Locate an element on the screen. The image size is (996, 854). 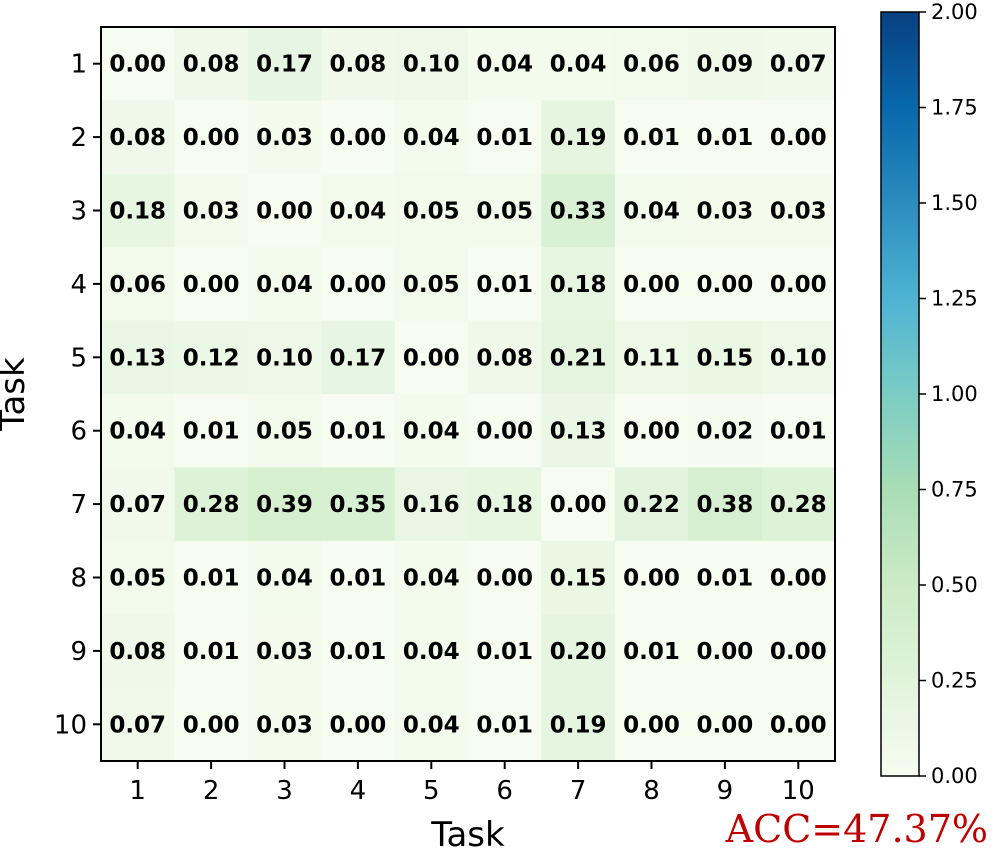
y-tick-label: 7 is located at coordinates (78, 505).